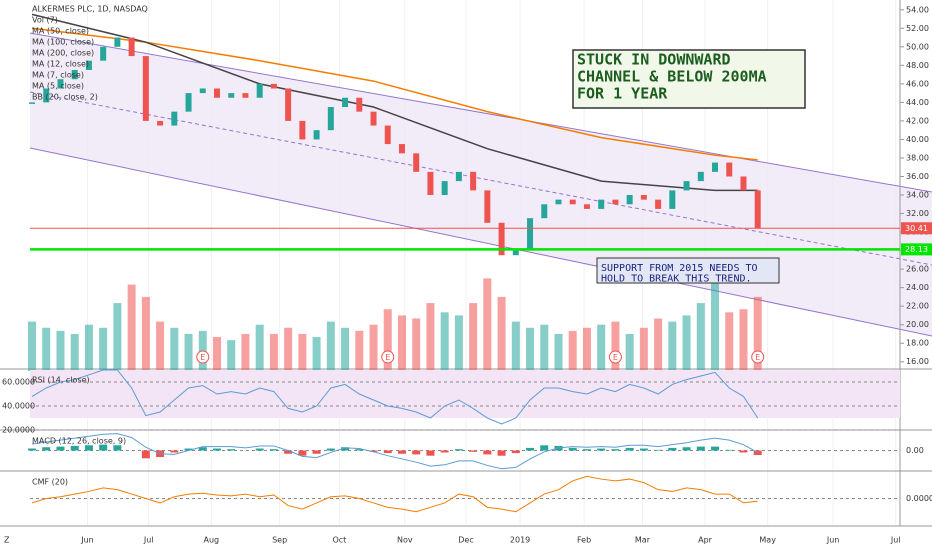  What do you see at coordinates (919, 498) in the screenshot?
I see `y-tick-label: 0.0000` at bounding box center [919, 498].